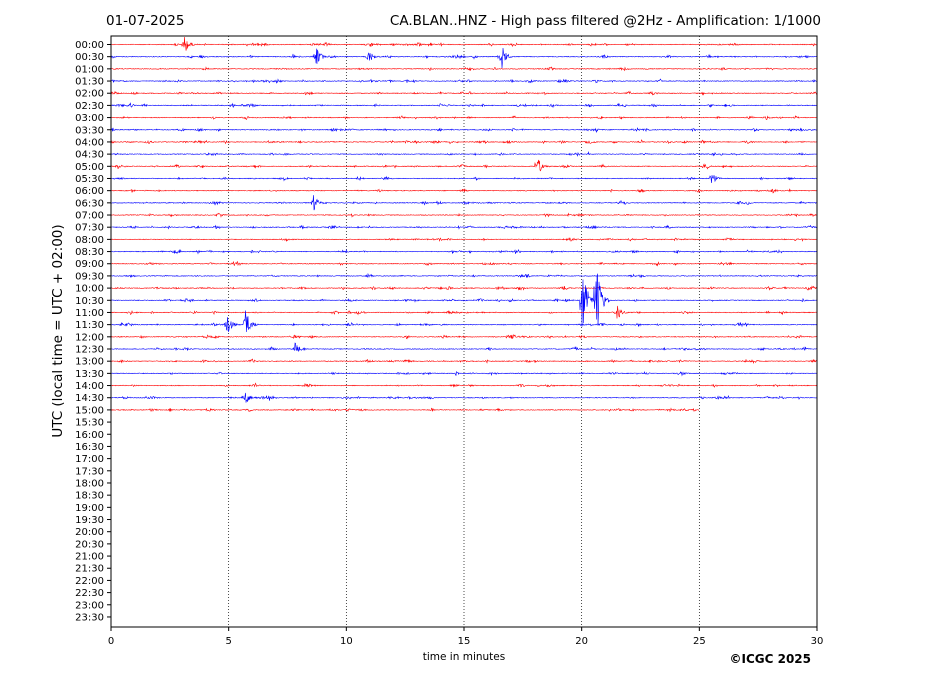  What do you see at coordinates (89, 435) in the screenshot?
I see `y-tick-label: 16:00` at bounding box center [89, 435].